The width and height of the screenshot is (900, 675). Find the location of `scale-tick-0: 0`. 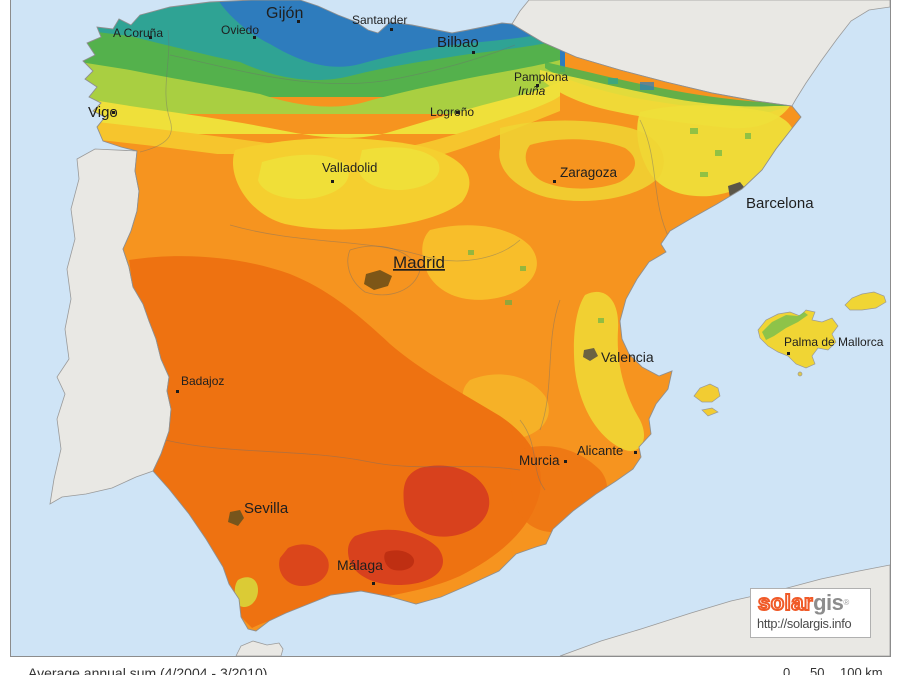

scale-tick-0: 0 is located at coordinates (787, 670).